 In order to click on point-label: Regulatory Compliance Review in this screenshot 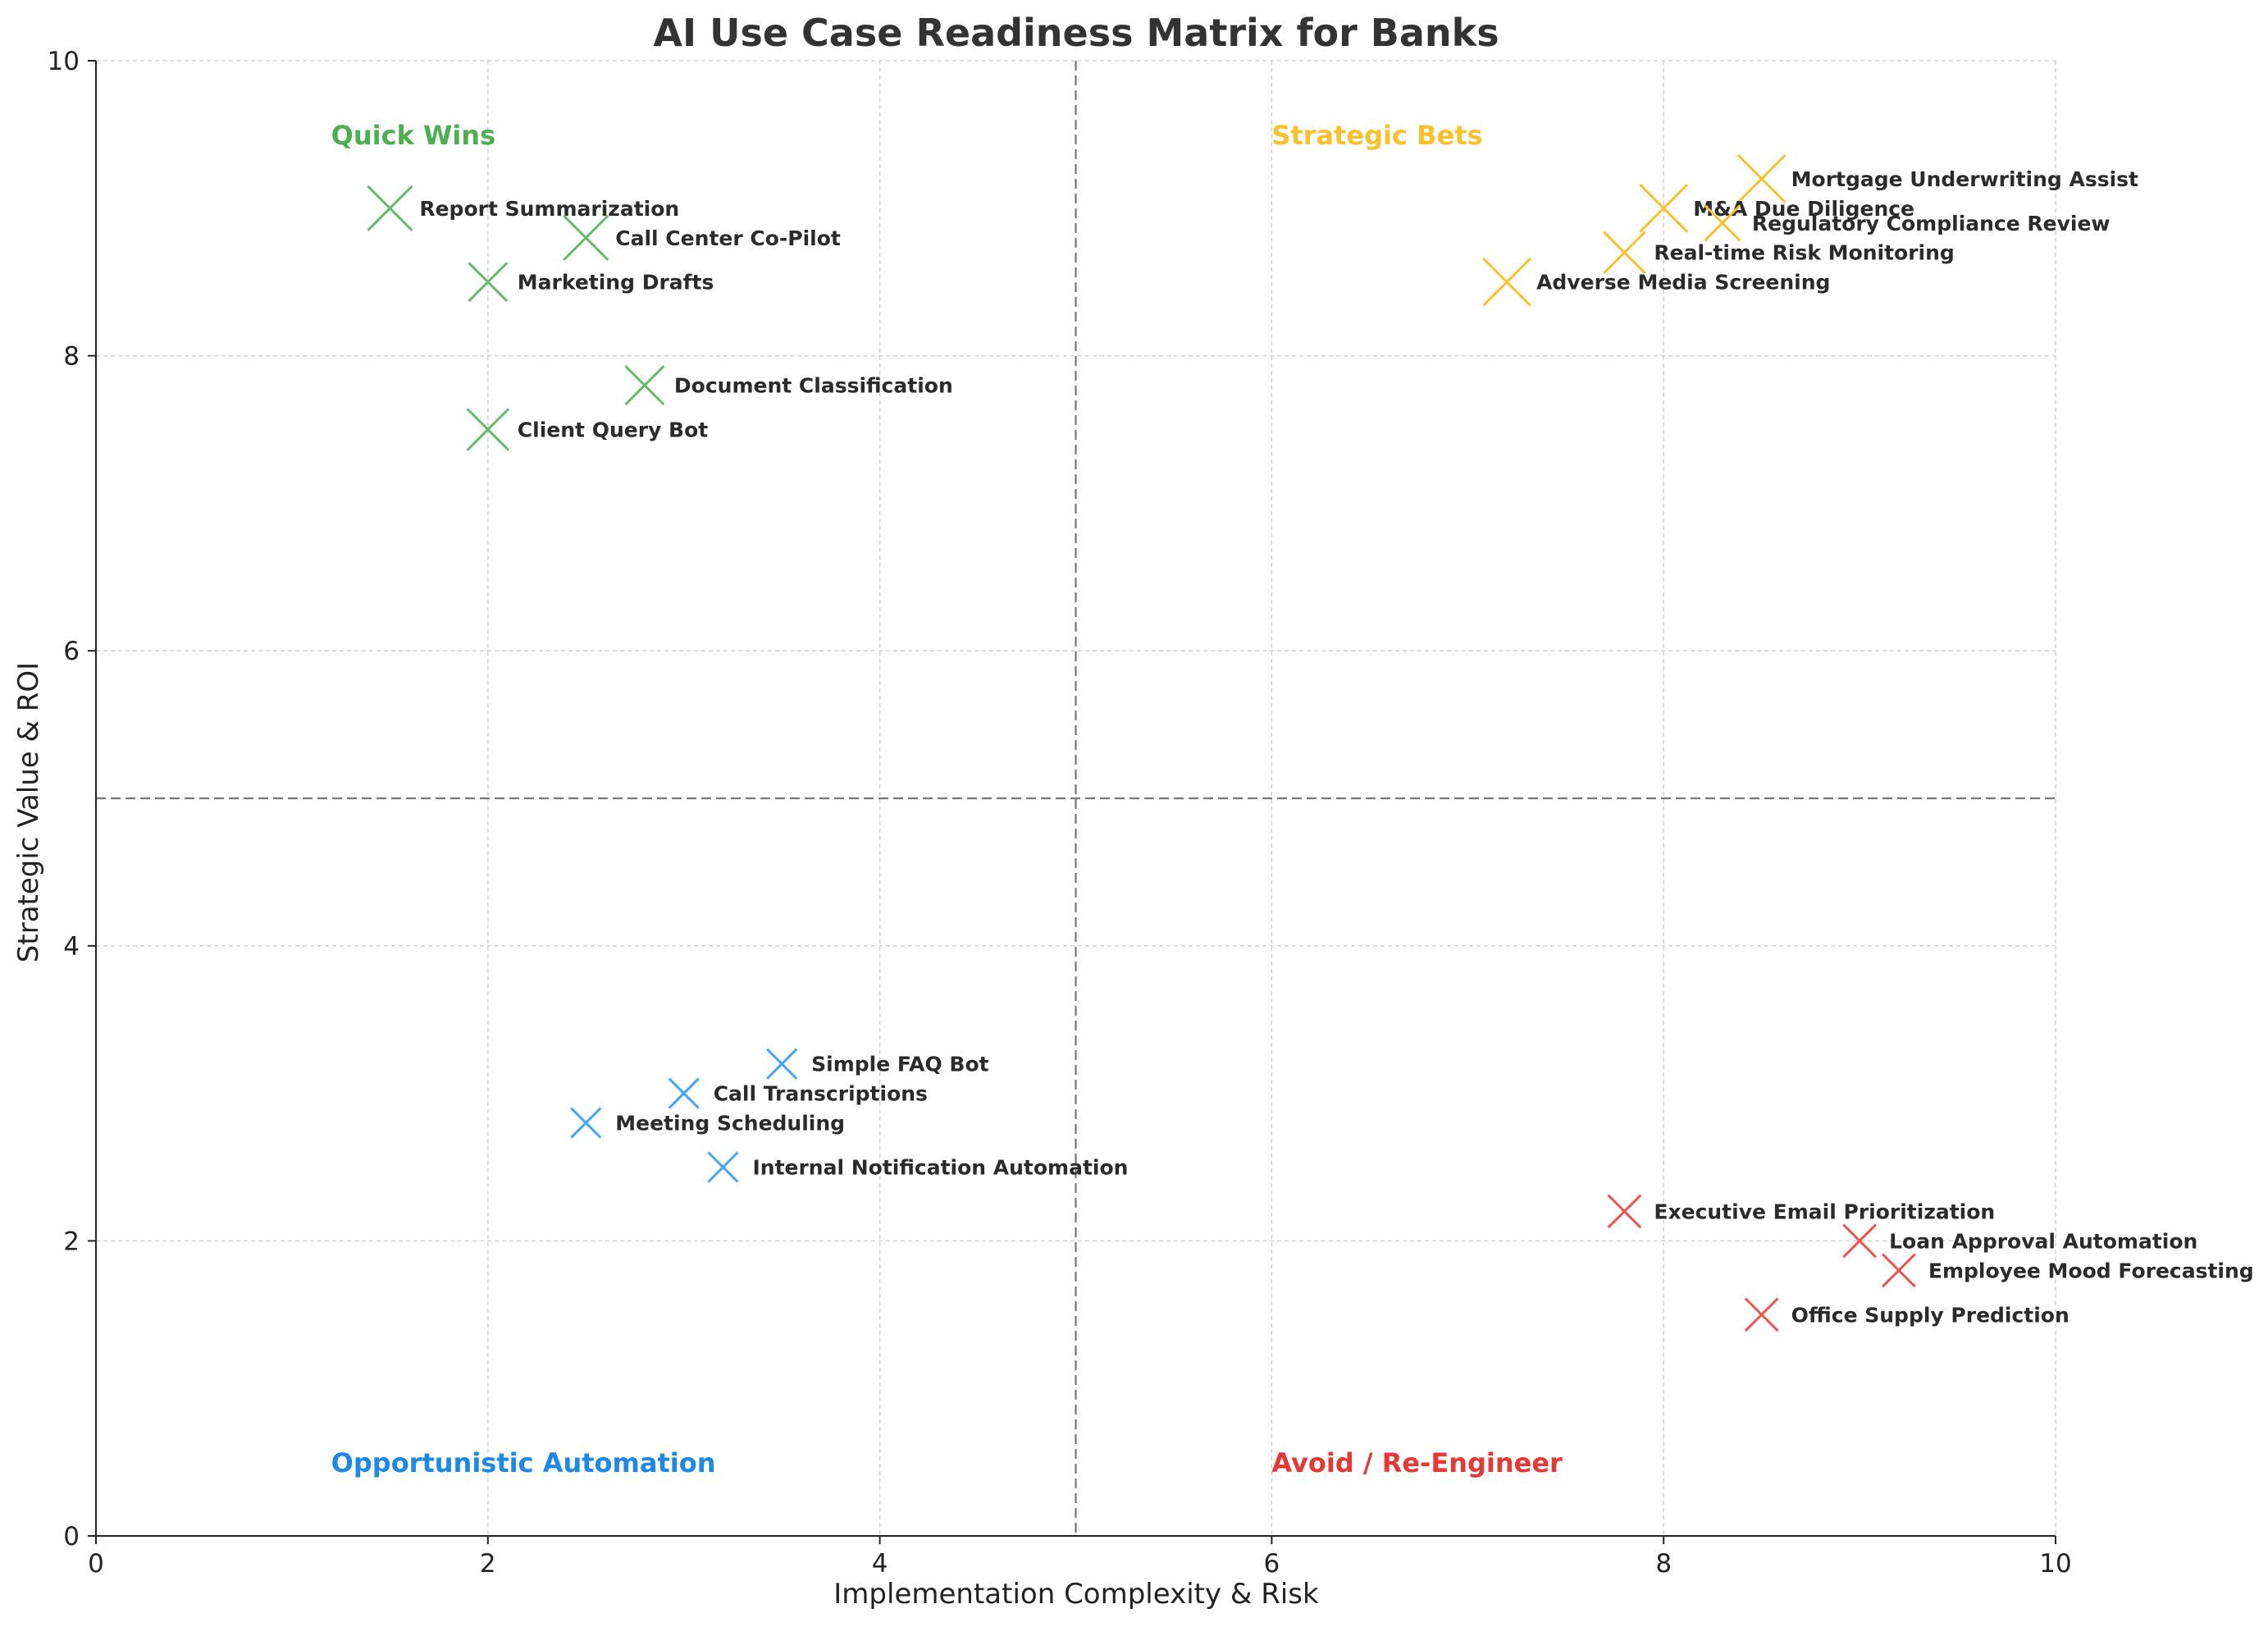, I will do `click(1931, 223)`.